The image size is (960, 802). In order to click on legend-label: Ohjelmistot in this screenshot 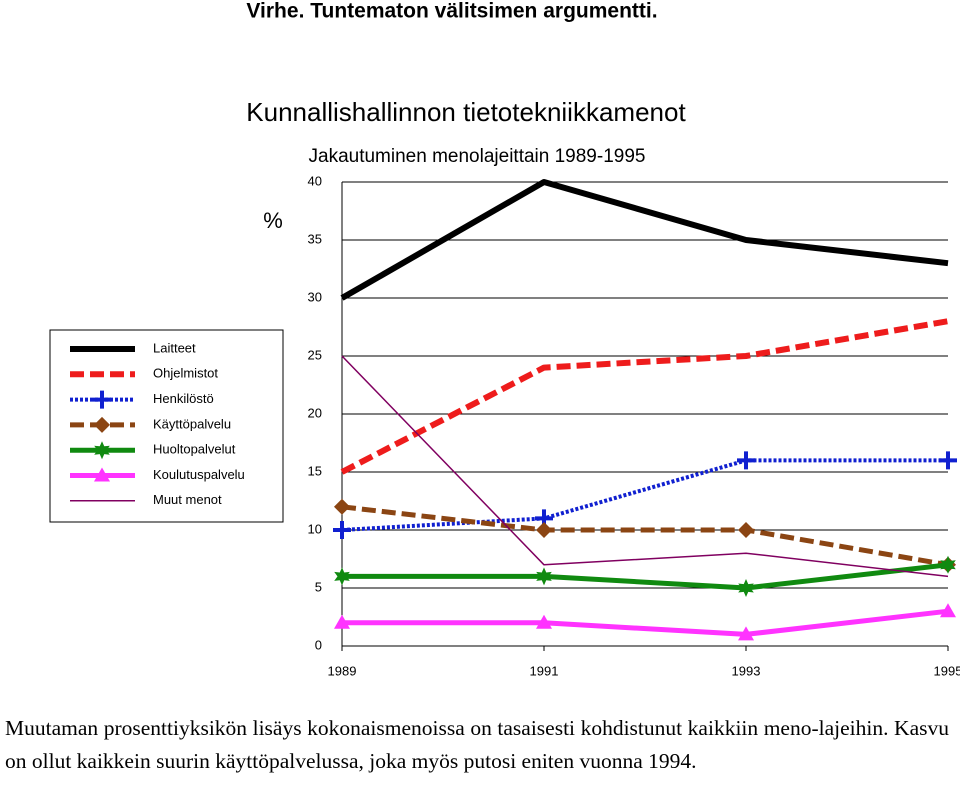, I will do `click(185, 373)`.